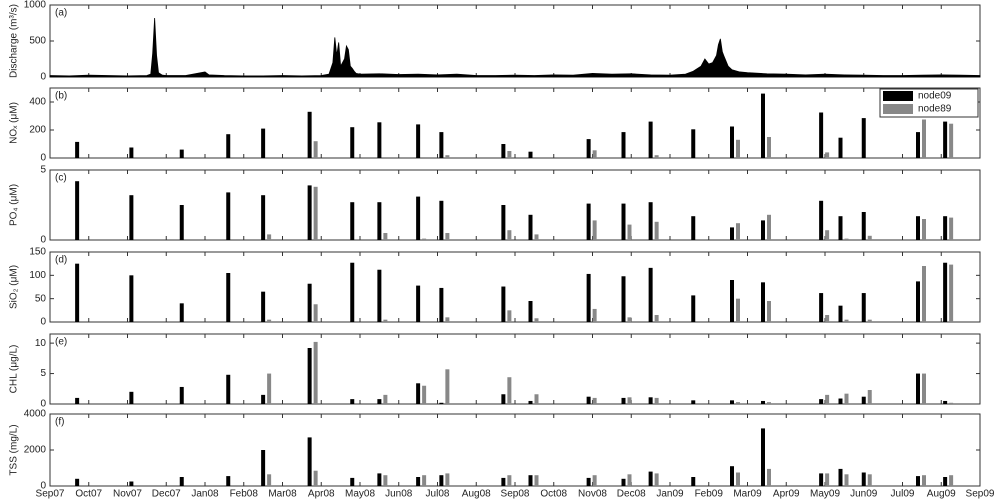 Image resolution: width=1000 pixels, height=501 pixels. What do you see at coordinates (935, 96) in the screenshot?
I see `legend-label: node09` at bounding box center [935, 96].